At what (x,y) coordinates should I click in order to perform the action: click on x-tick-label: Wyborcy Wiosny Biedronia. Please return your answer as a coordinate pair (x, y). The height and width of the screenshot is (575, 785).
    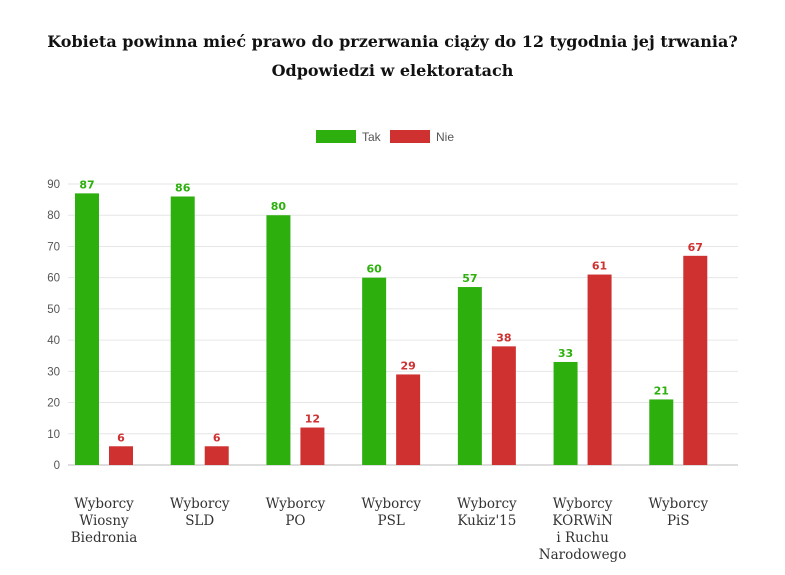
    Looking at the image, I should click on (104, 521).